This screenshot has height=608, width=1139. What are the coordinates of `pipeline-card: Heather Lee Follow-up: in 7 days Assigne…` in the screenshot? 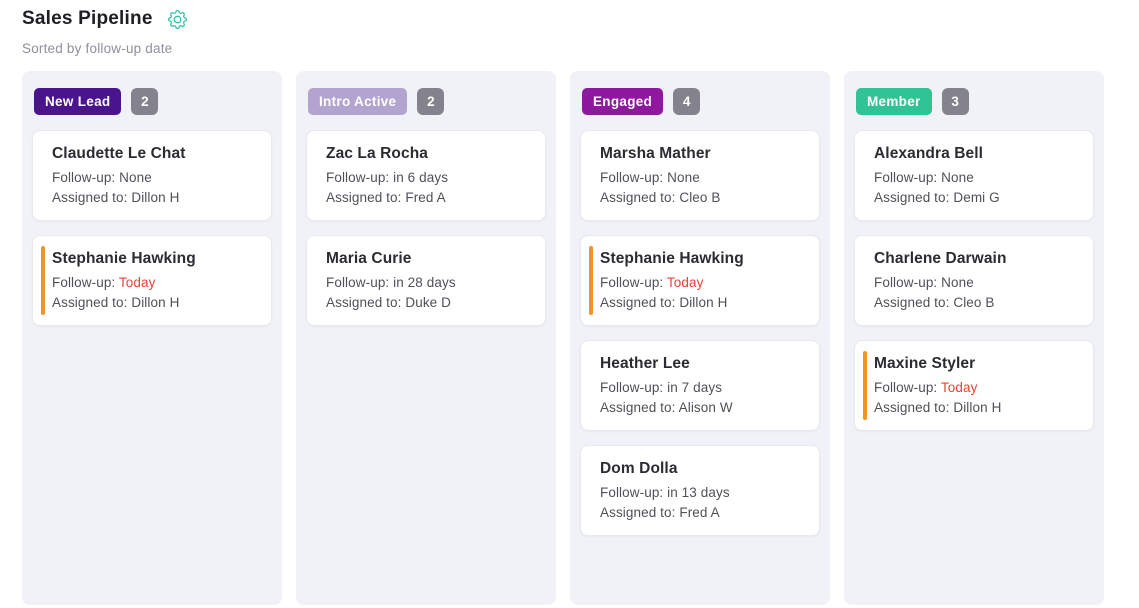 It's located at (700, 385).